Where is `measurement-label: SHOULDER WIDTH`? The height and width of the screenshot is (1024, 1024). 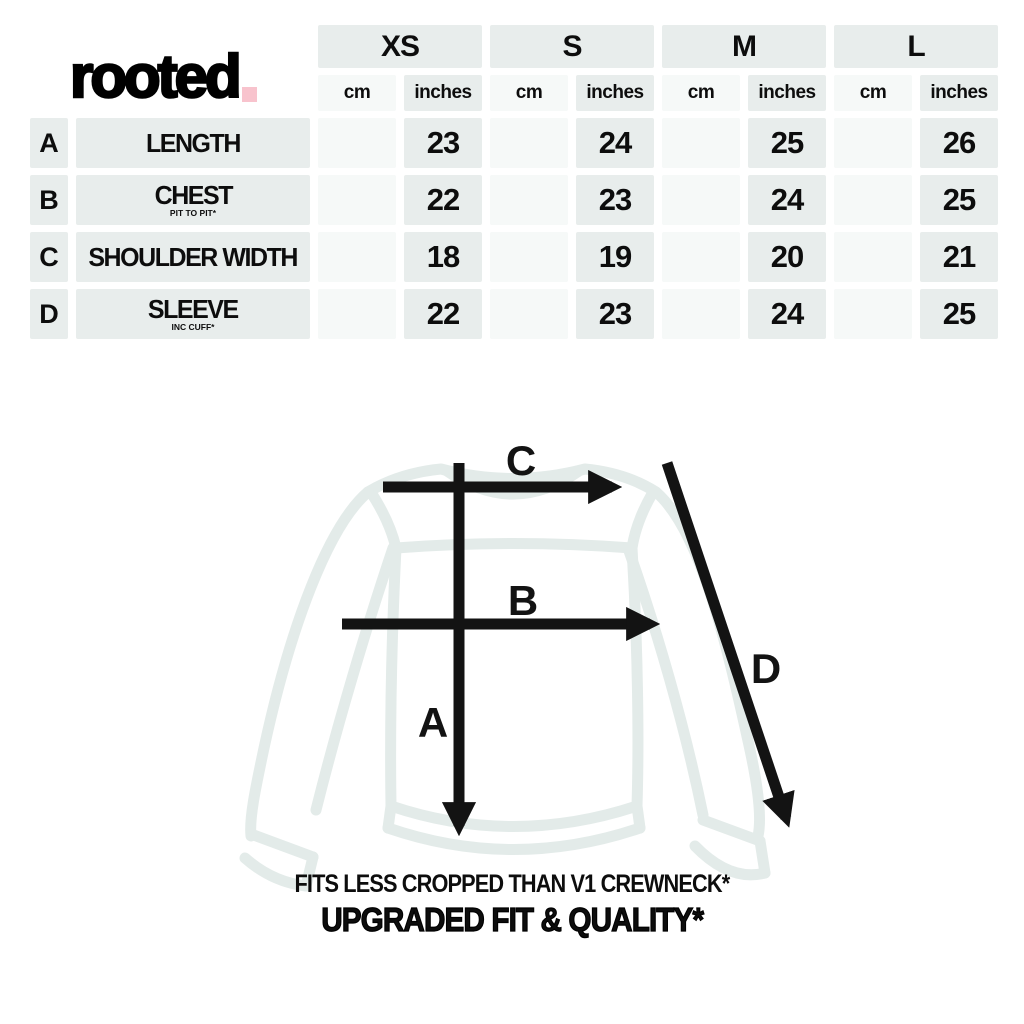
measurement-label: SHOULDER WIDTH is located at coordinates (193, 257).